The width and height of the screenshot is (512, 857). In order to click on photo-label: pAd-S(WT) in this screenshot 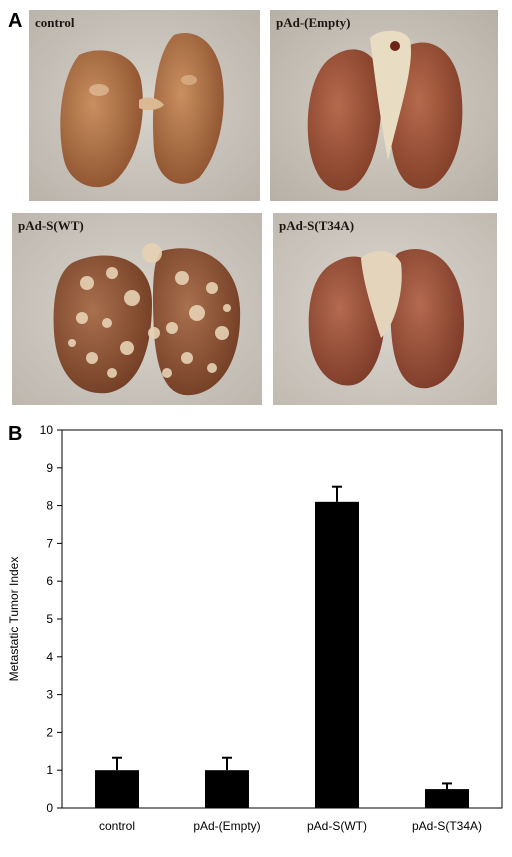, I will do `click(51, 225)`.